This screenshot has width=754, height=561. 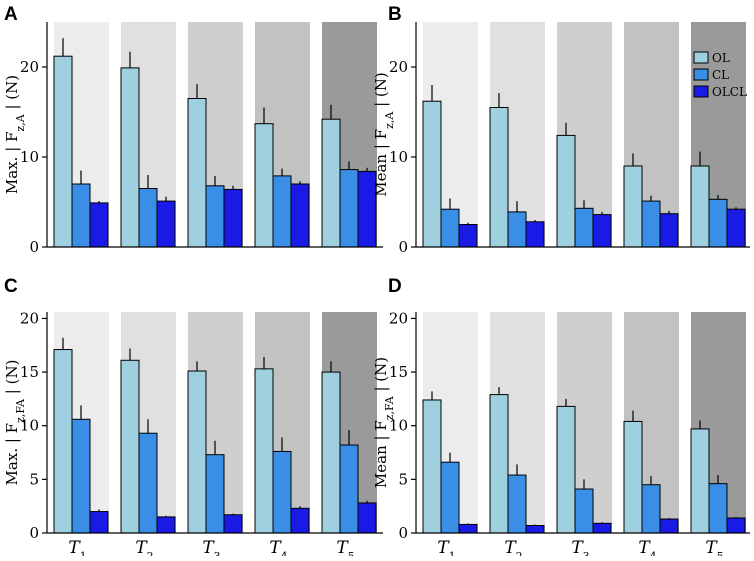 I want to click on legend-label-ol: OL, so click(x=721, y=58).